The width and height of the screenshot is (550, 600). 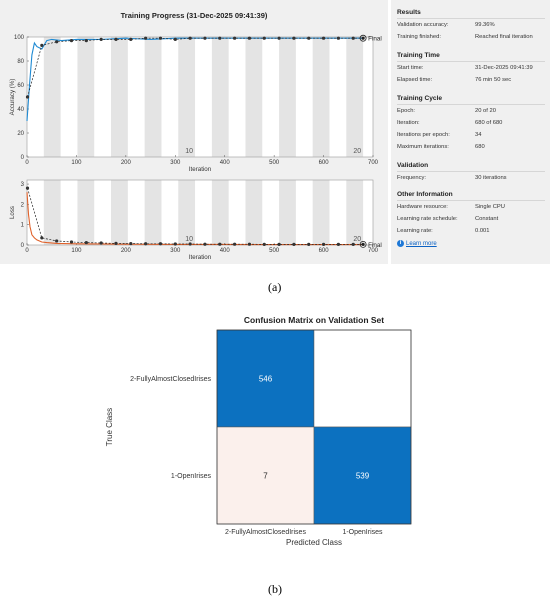 What do you see at coordinates (20, 62) in the screenshot?
I see `accuracy-y-tick-label: 80` at bounding box center [20, 62].